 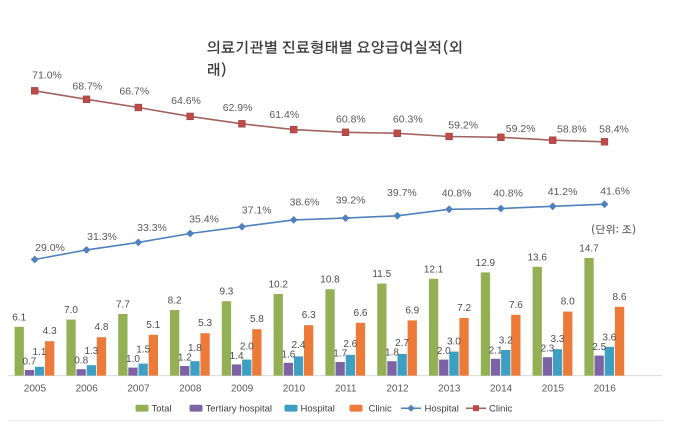 I want to click on svg-text: 0.8, so click(x=81, y=361).